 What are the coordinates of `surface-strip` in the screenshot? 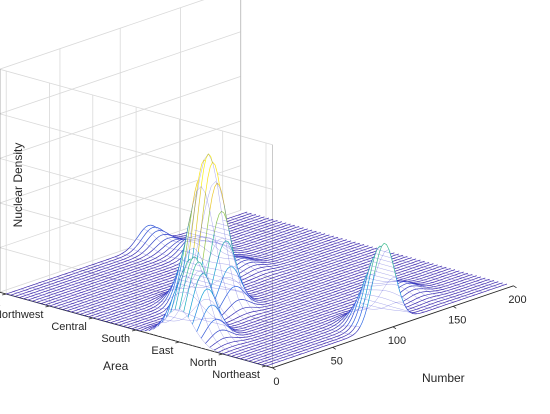 It's located at (386, 304).